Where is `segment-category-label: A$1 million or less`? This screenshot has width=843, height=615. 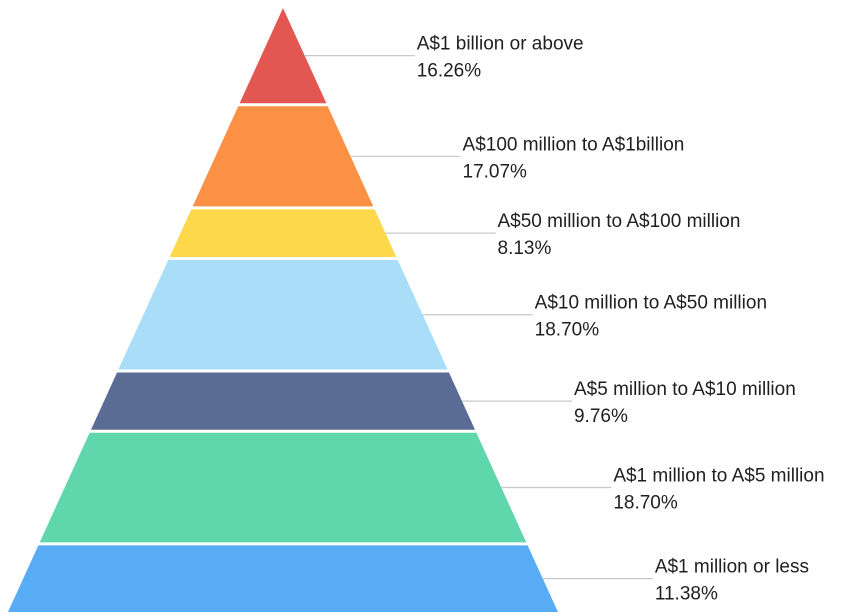
segment-category-label: A$1 million or less is located at coordinates (732, 567).